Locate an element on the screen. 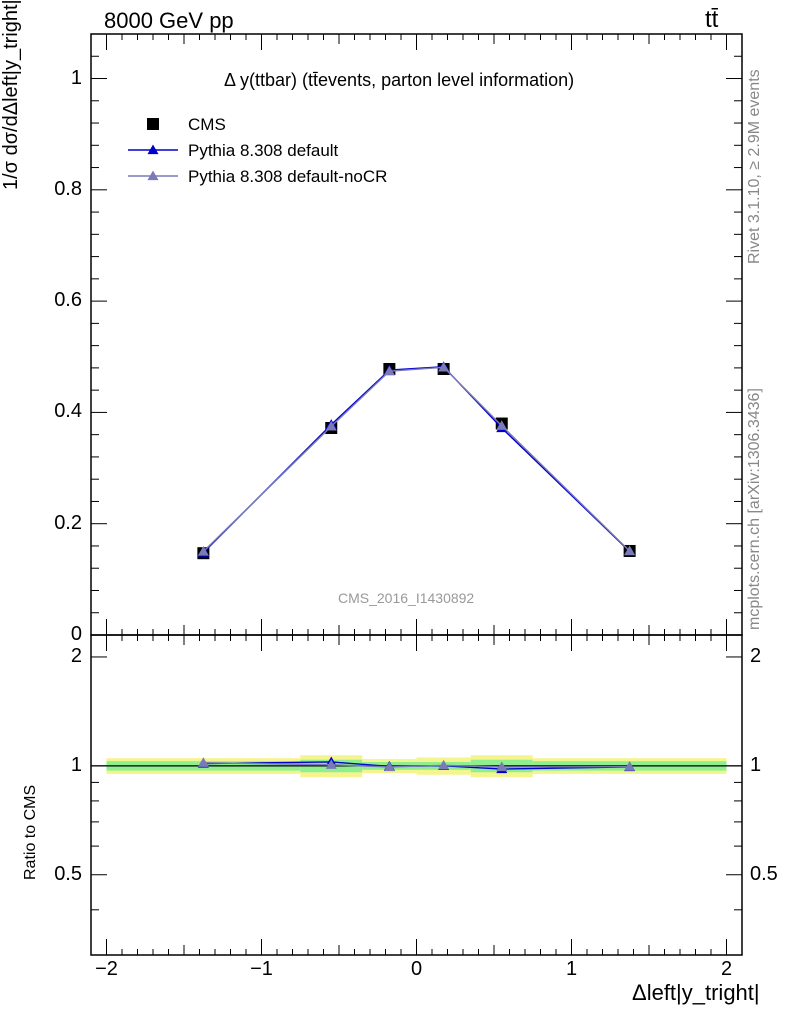 This screenshot has height=1024, width=786. y-tick-label: 0.8 is located at coordinates (68, 188).